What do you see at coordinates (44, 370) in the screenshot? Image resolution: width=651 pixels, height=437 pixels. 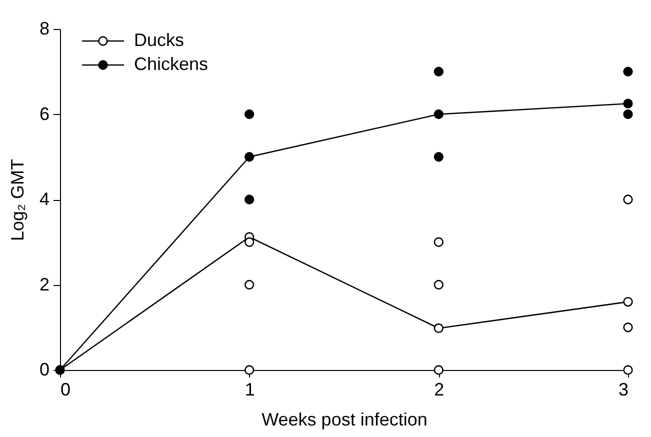 I see `y-tick-label: 0` at bounding box center [44, 370].